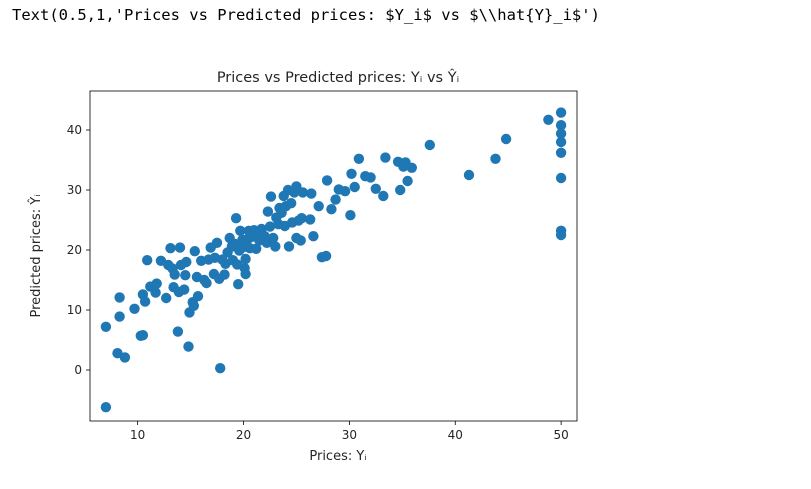  I want to click on x-axis-ticks: 10 20 30 40 50, so click(349, 431).